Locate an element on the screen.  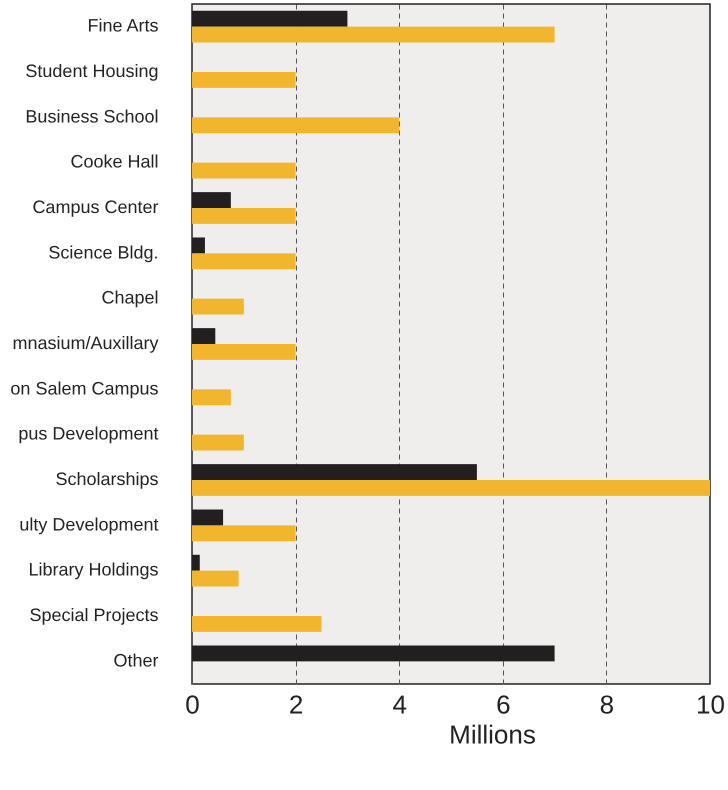
x-tick-label: 8 is located at coordinates (607, 705).